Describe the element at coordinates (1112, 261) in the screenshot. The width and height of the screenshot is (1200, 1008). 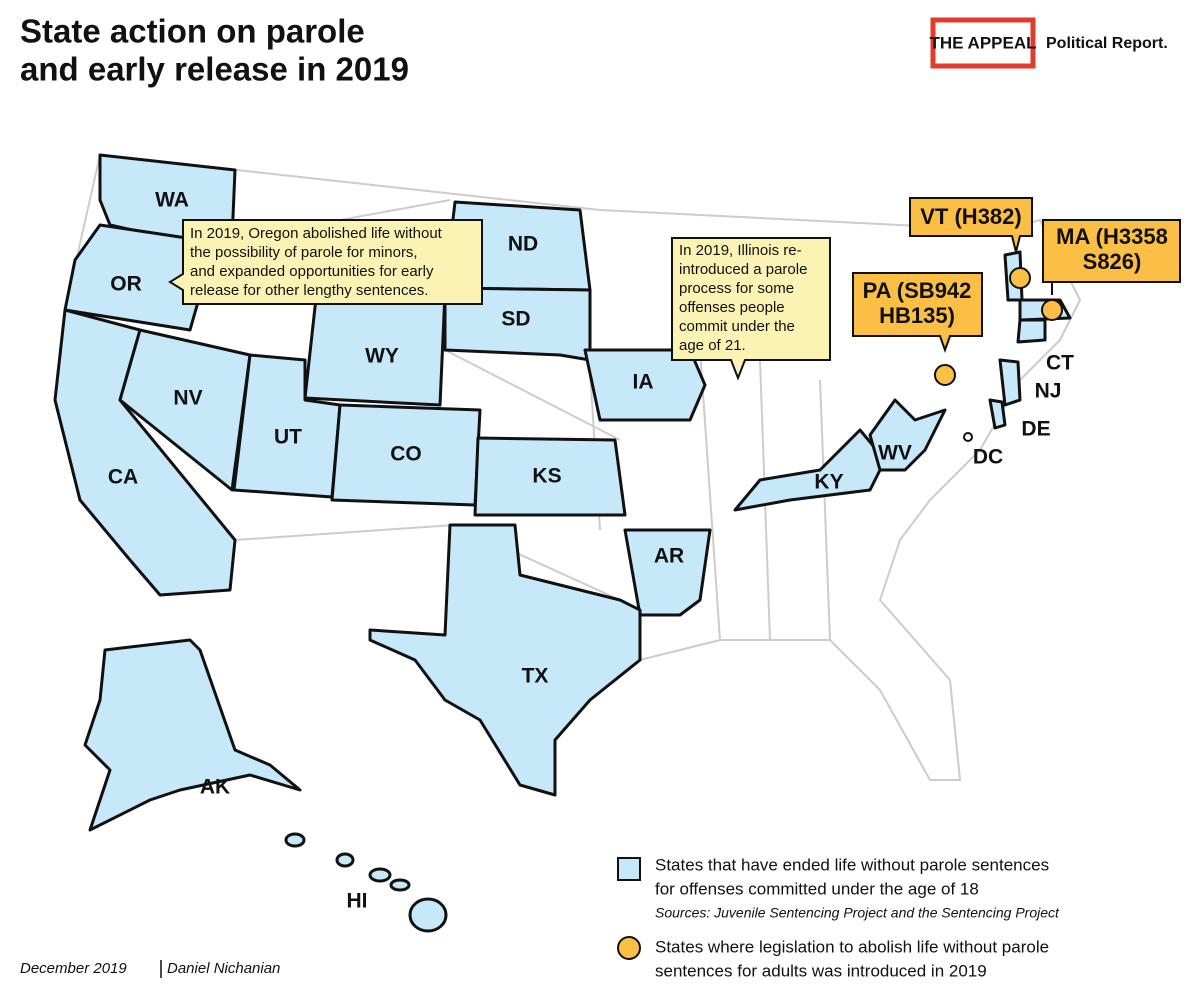
I see `bill-label: S826)` at that location.